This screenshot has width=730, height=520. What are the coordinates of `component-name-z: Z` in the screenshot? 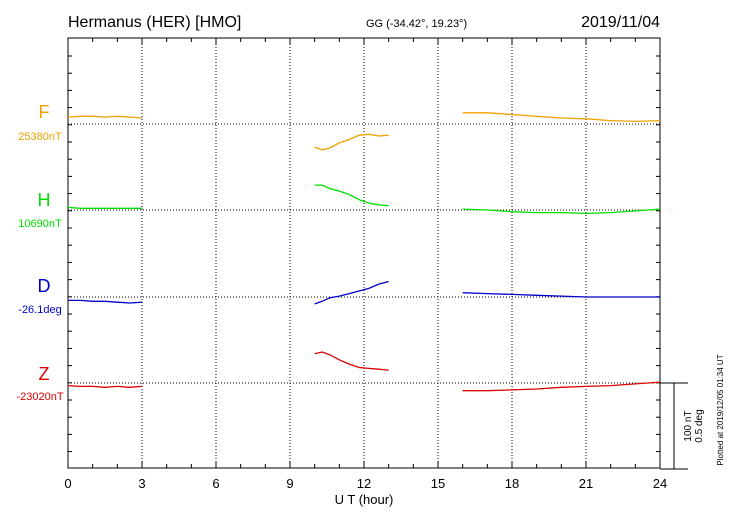 It's located at (44, 374).